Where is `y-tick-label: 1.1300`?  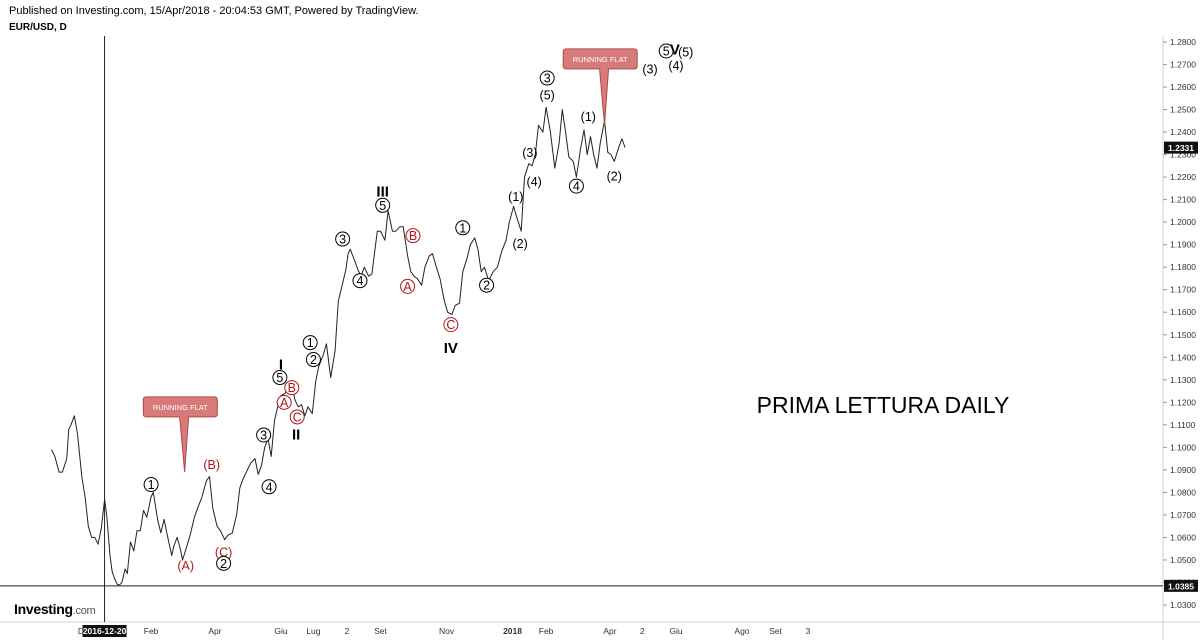
y-tick-label: 1.1300 is located at coordinates (1183, 380).